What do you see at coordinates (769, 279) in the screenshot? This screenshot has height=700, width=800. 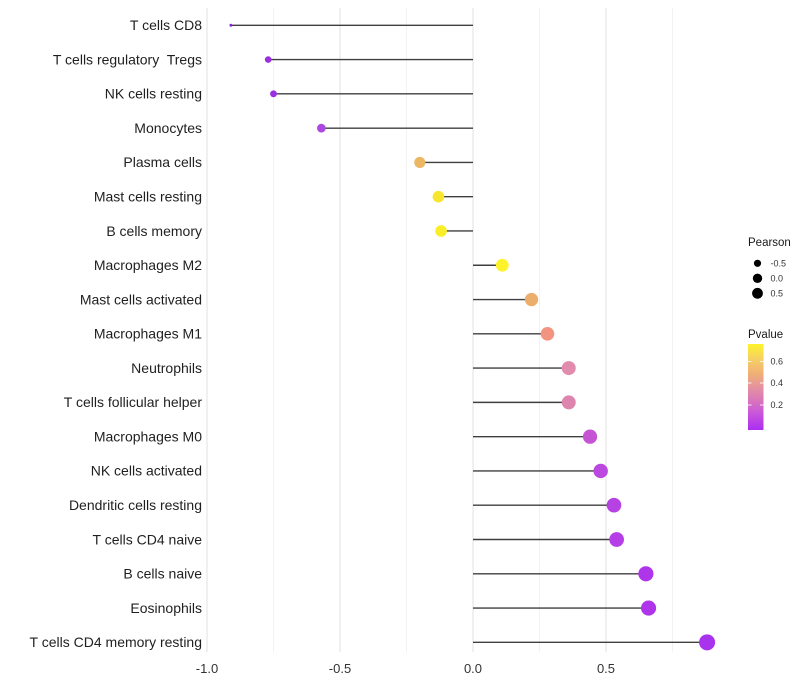 I see `legend-pearson-size-keys: -0.5 0.0 0.5` at bounding box center [769, 279].